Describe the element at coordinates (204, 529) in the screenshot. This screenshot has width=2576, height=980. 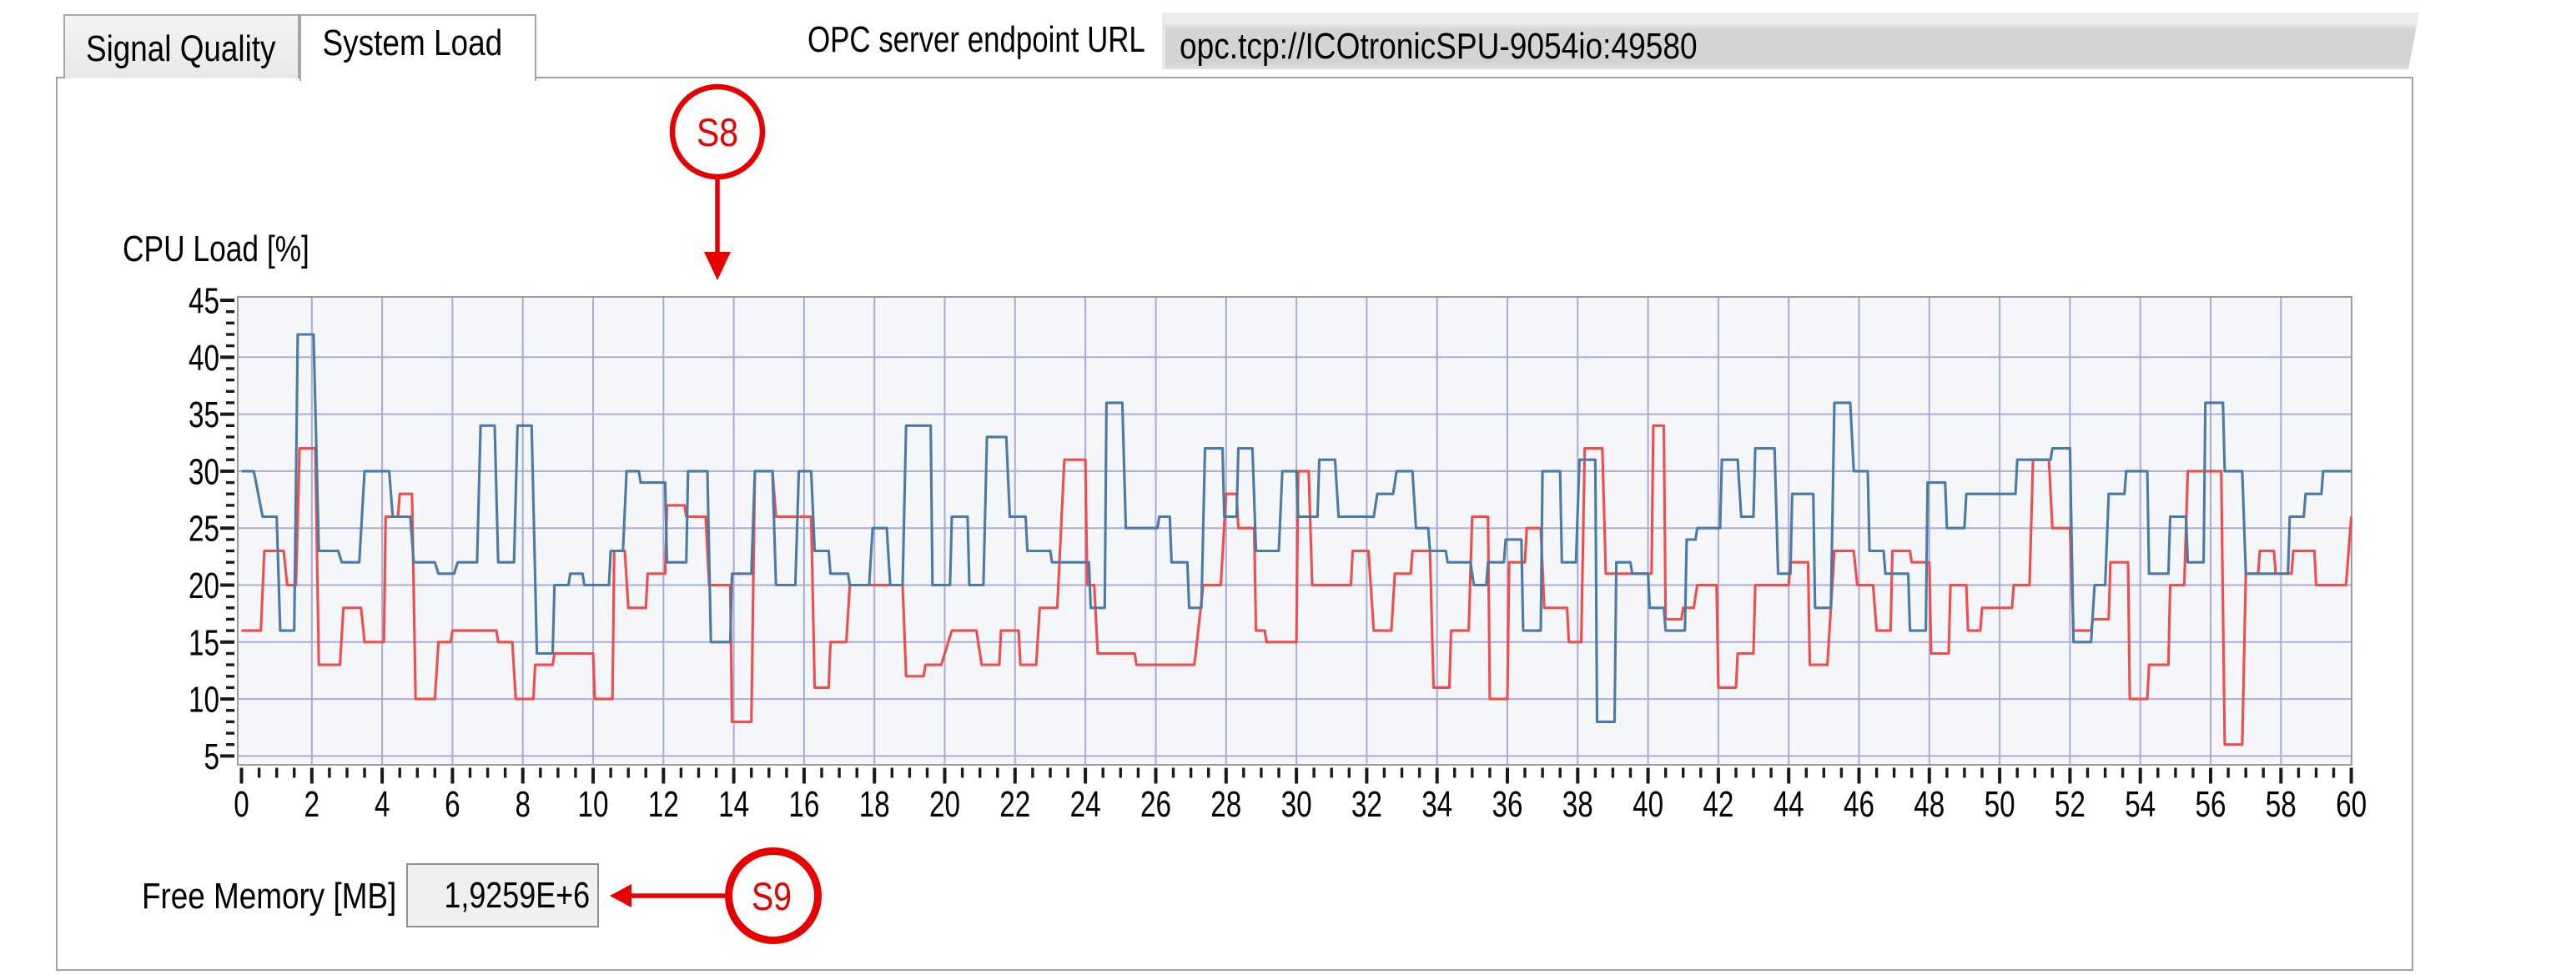
I see `svg-text: 25` at that location.